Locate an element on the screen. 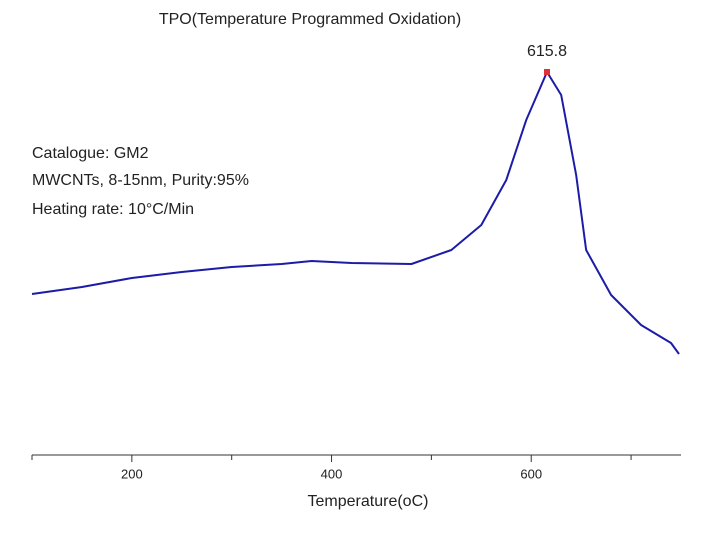  x-tick-label: 200 is located at coordinates (132, 473).